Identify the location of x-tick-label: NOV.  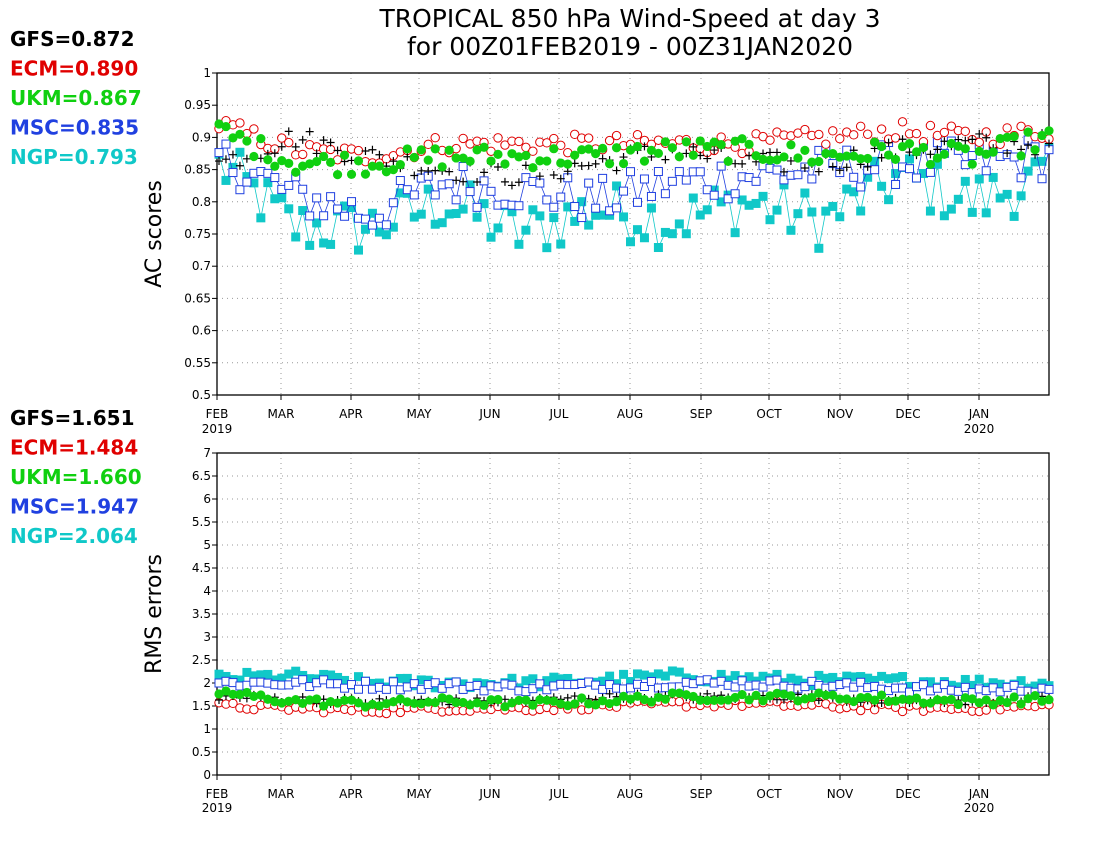
(840, 794).